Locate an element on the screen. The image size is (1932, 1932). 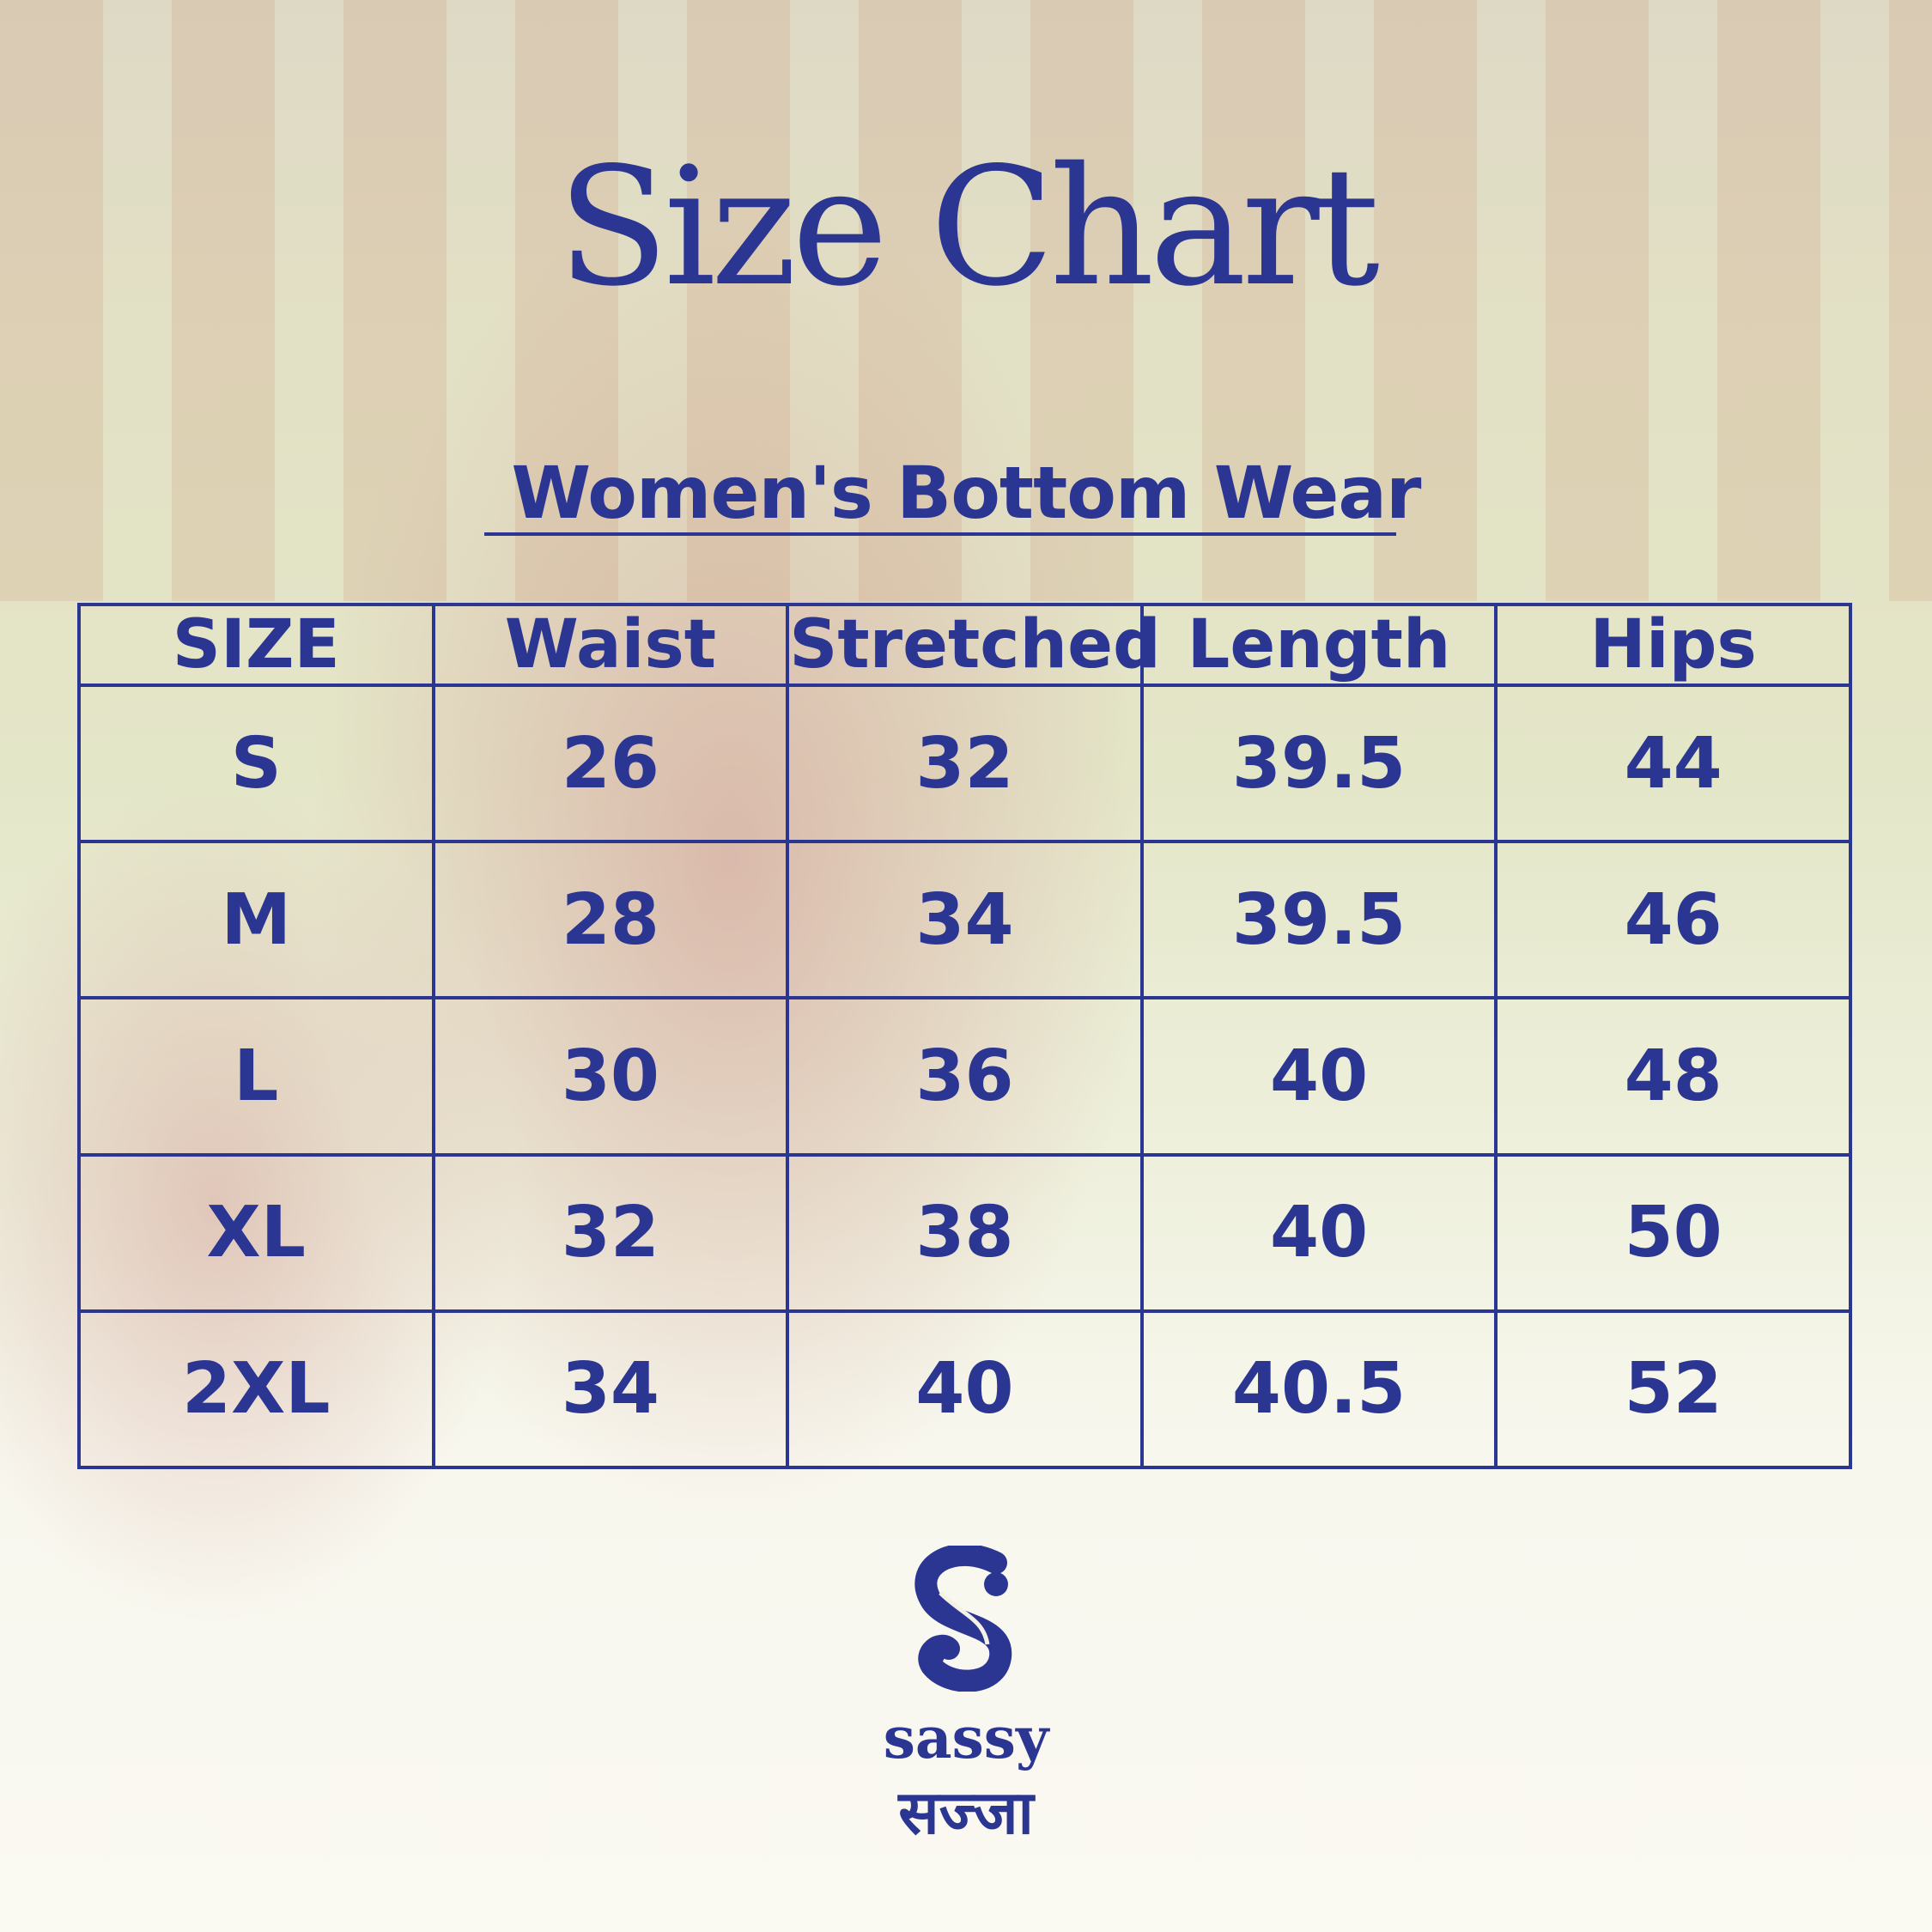
table-cell: M is located at coordinates (256, 920).